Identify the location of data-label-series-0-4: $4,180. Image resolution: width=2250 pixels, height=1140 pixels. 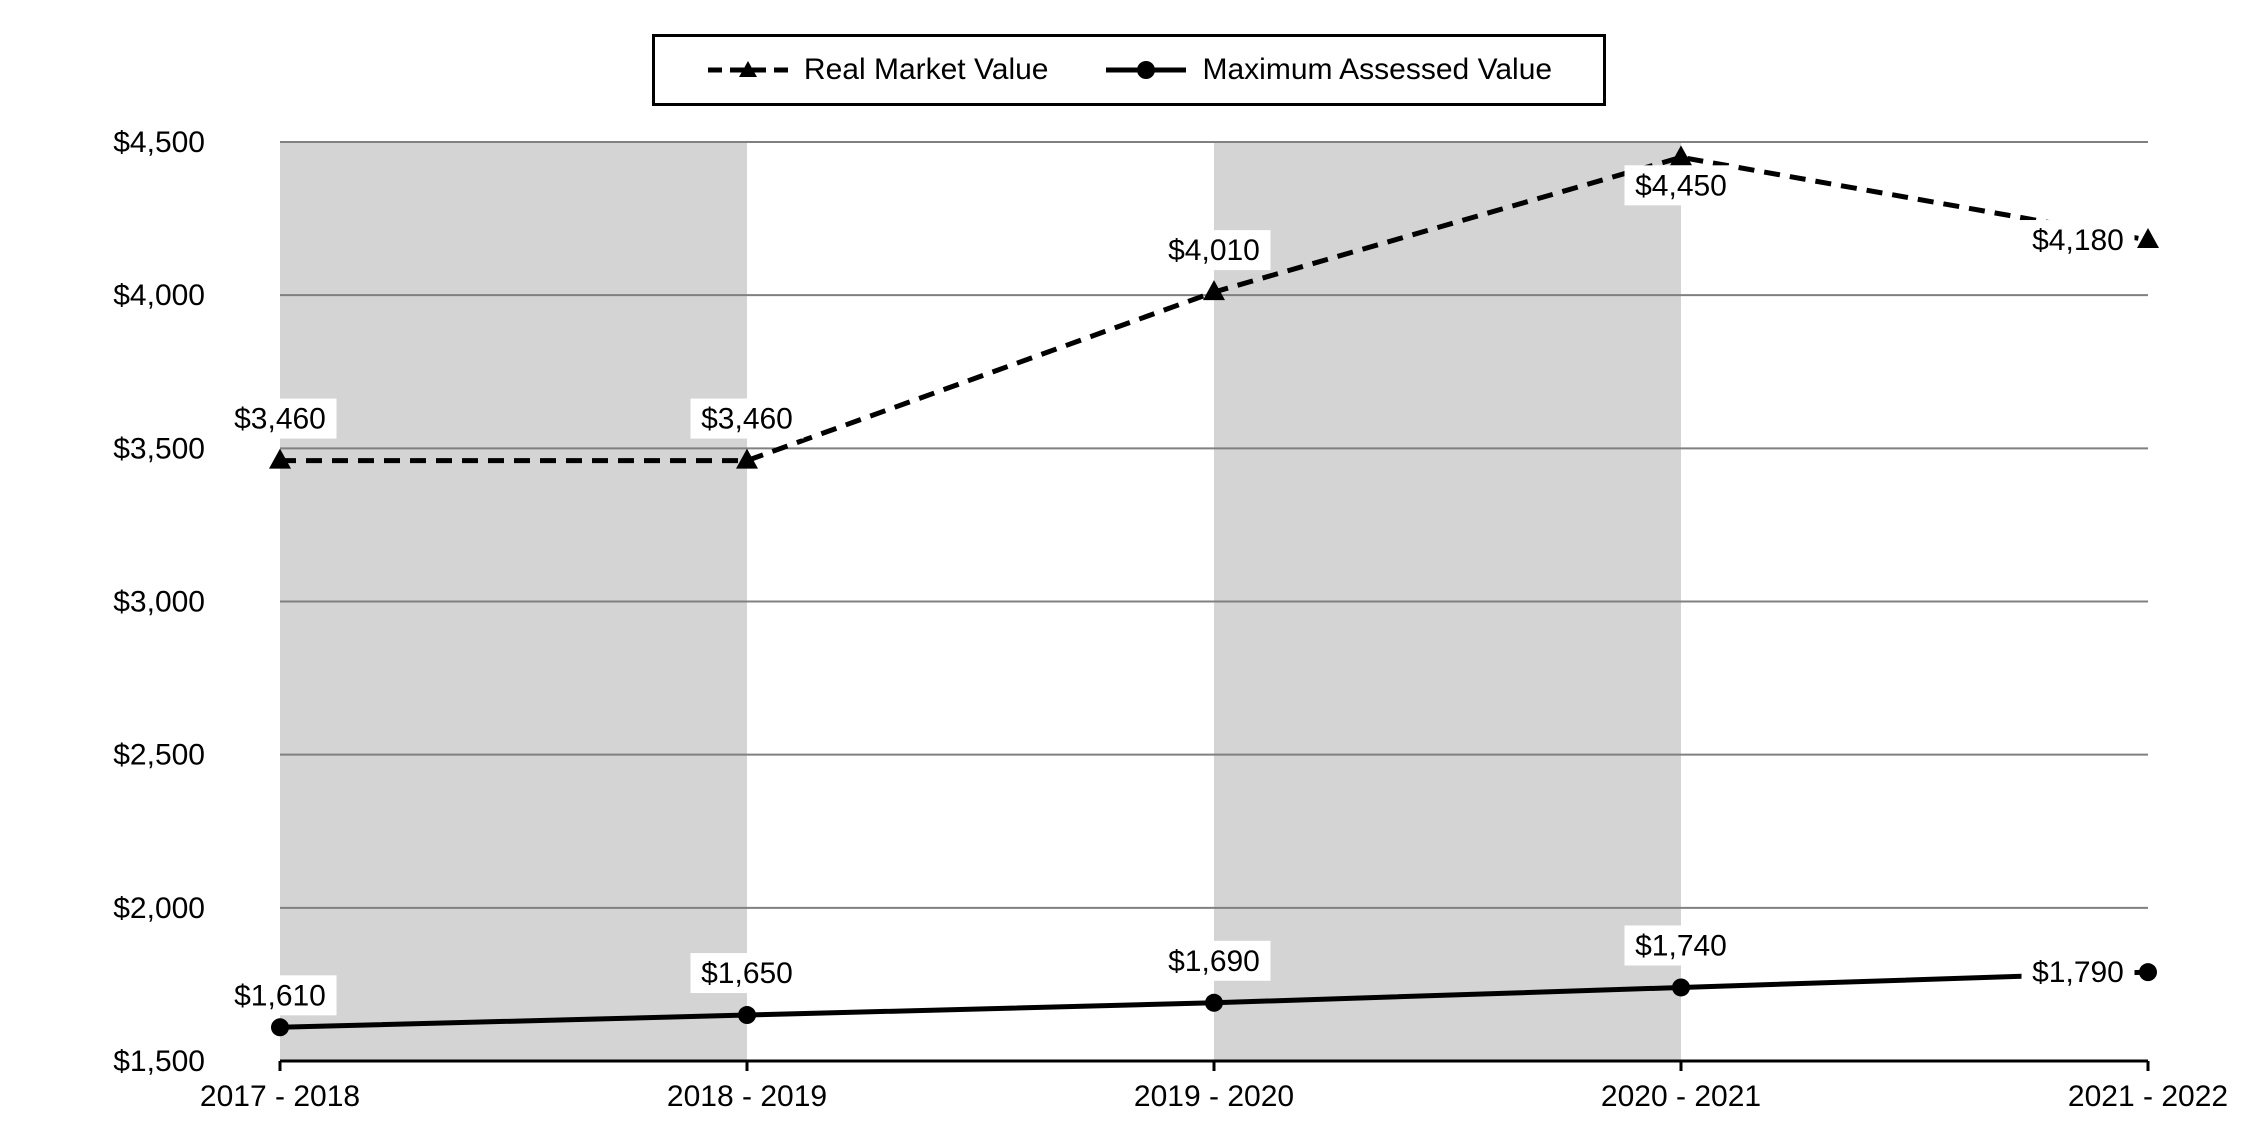
(2078, 240).